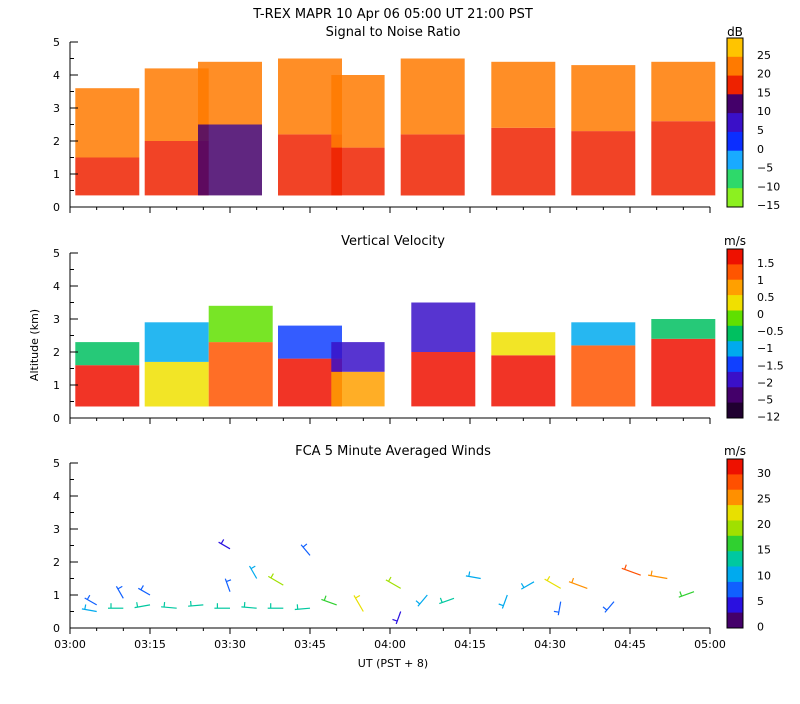 This screenshot has width=800, height=704. What do you see at coordinates (230, 644) in the screenshot?
I see `x-tick-label-2: 03:30` at bounding box center [230, 644].